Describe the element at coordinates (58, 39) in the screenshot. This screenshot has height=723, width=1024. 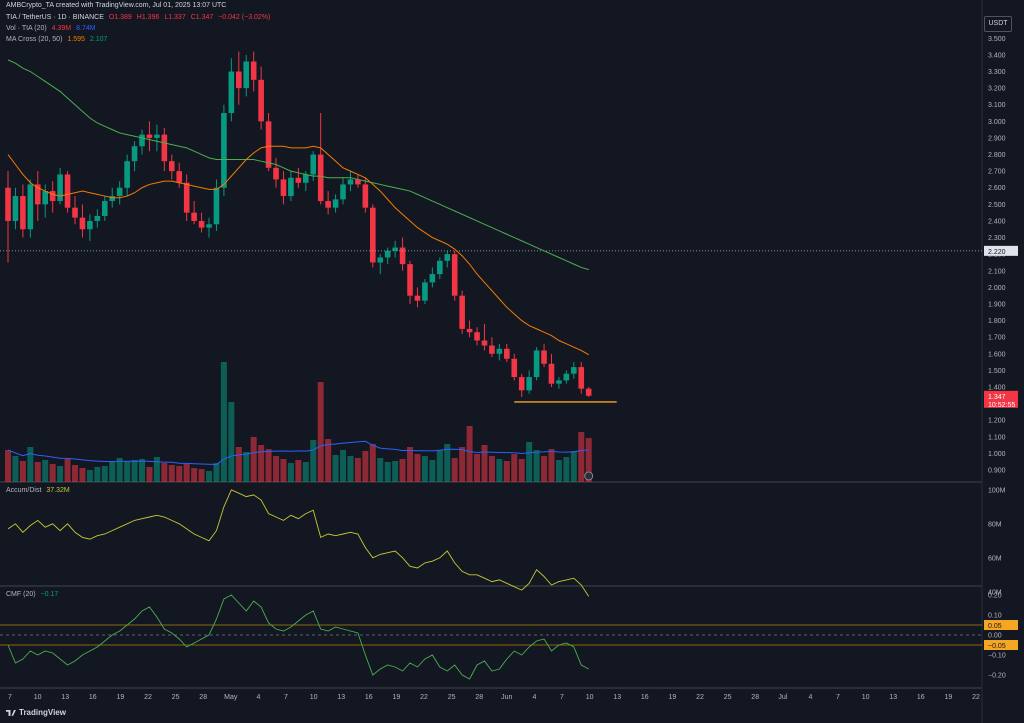
I see `ma-cross-legend: MA Cross (20, 50) 1.595 2.107` at that location.